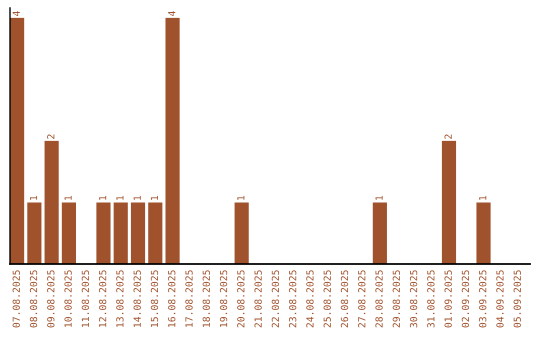 The width and height of the screenshot is (540, 340). Describe the element at coordinates (292, 299) in the screenshot. I see `x-tick-label: 23.08.2025` at that location.